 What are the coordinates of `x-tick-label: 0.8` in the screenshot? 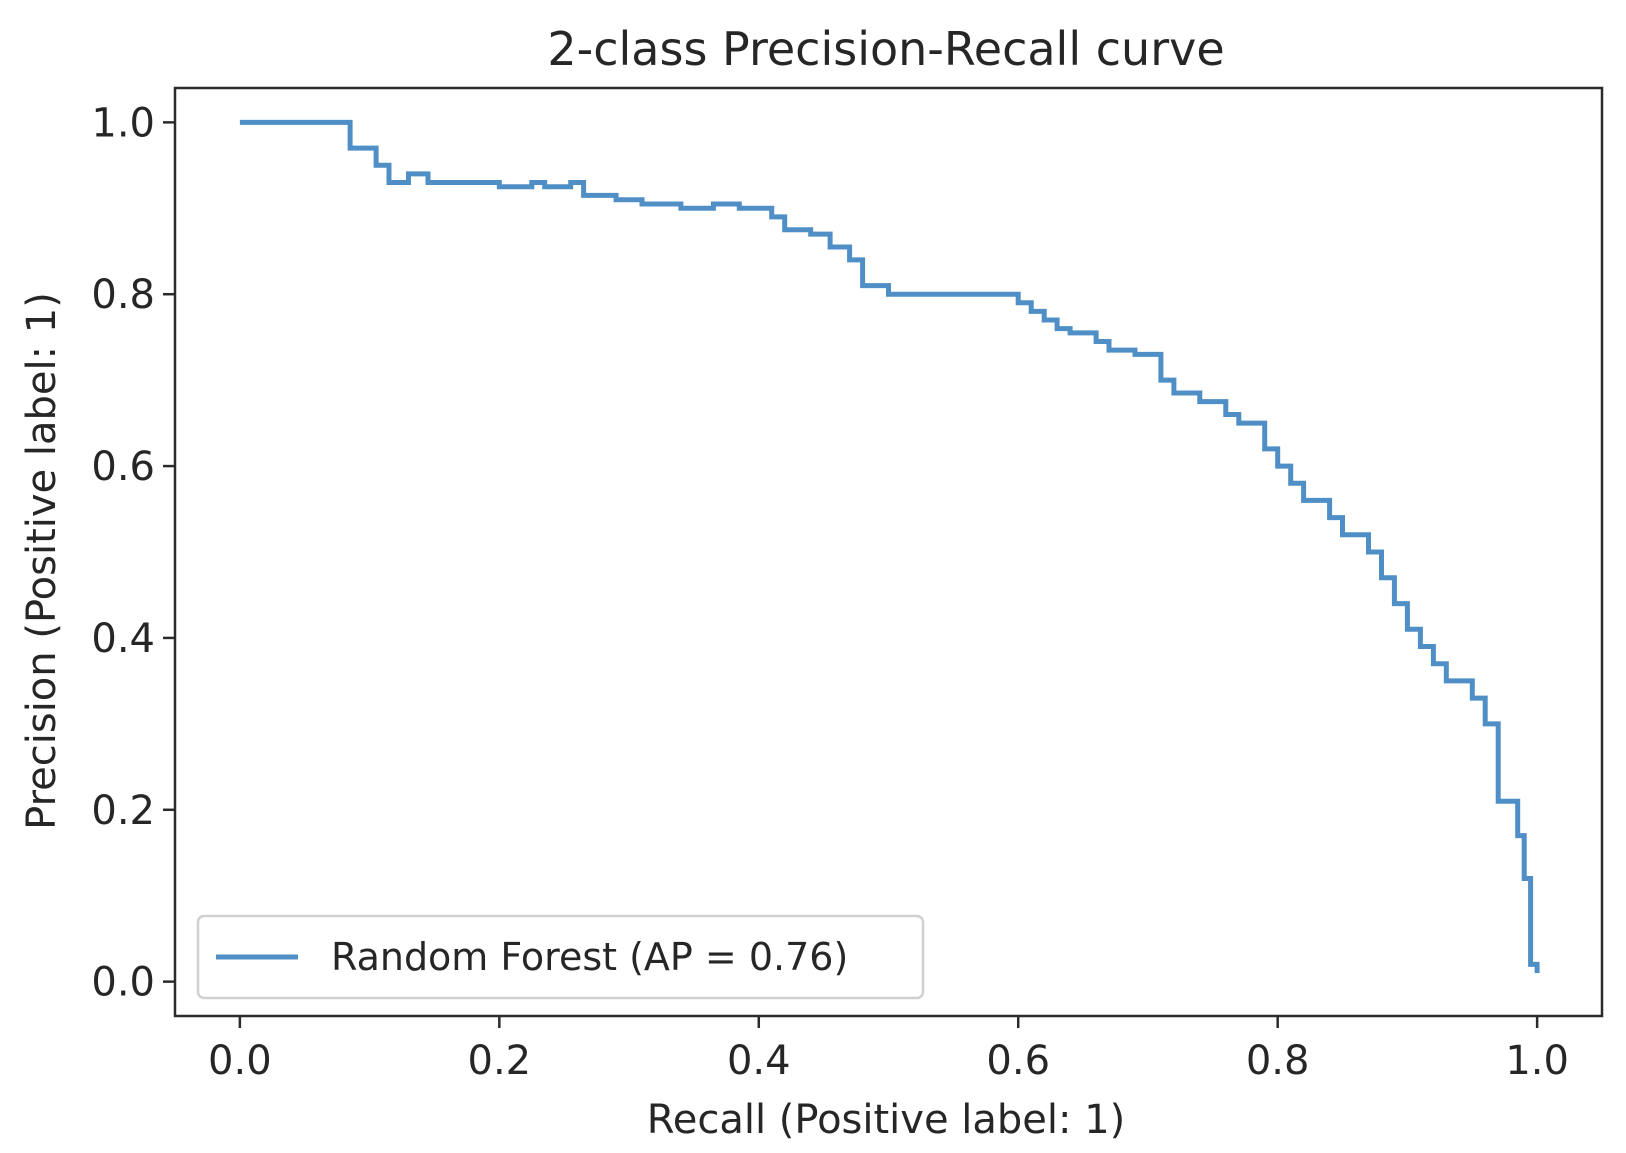 It's located at (1278, 1061).